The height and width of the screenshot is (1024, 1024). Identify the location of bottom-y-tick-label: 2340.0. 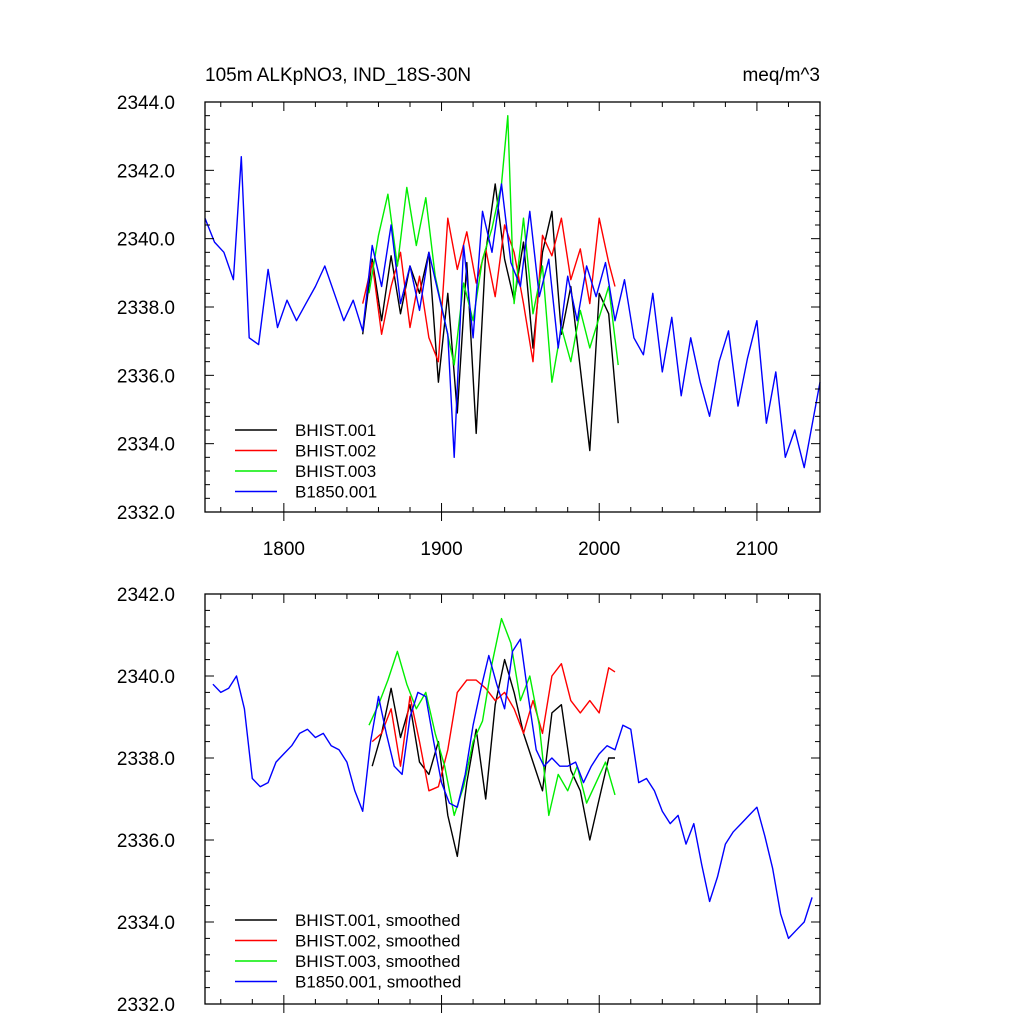
(146, 677).